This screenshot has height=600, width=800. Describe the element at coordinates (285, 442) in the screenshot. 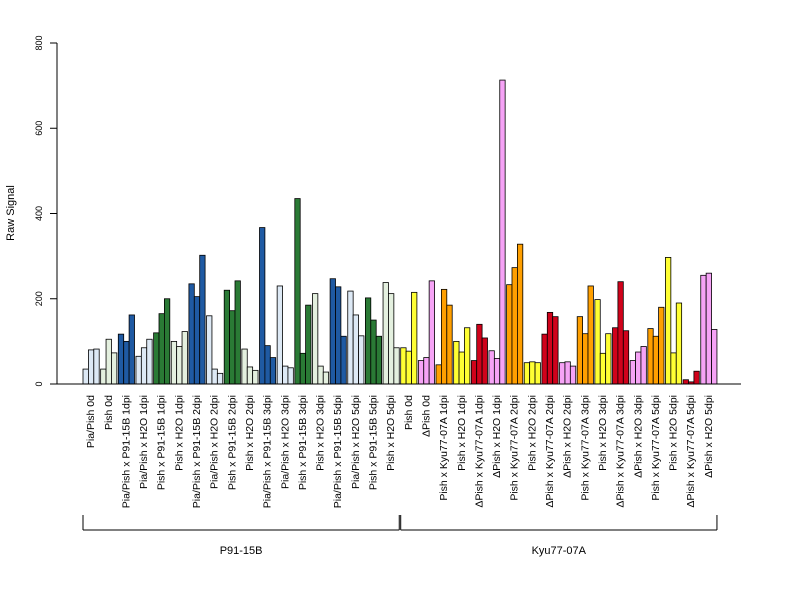

I see `x-tick-label: Pia/Pish x H2O 3dpi` at that location.